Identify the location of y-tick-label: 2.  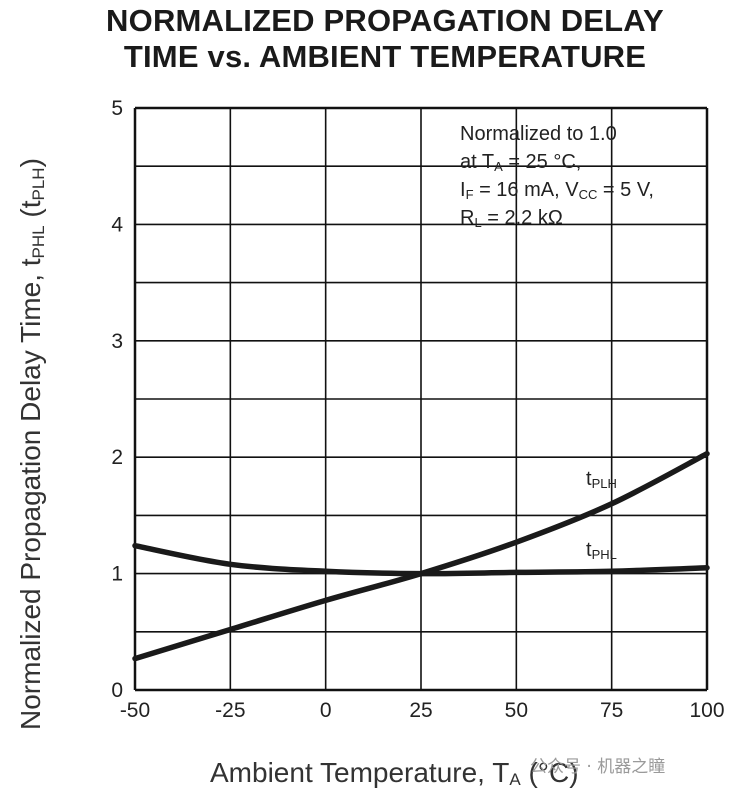
(117, 457).